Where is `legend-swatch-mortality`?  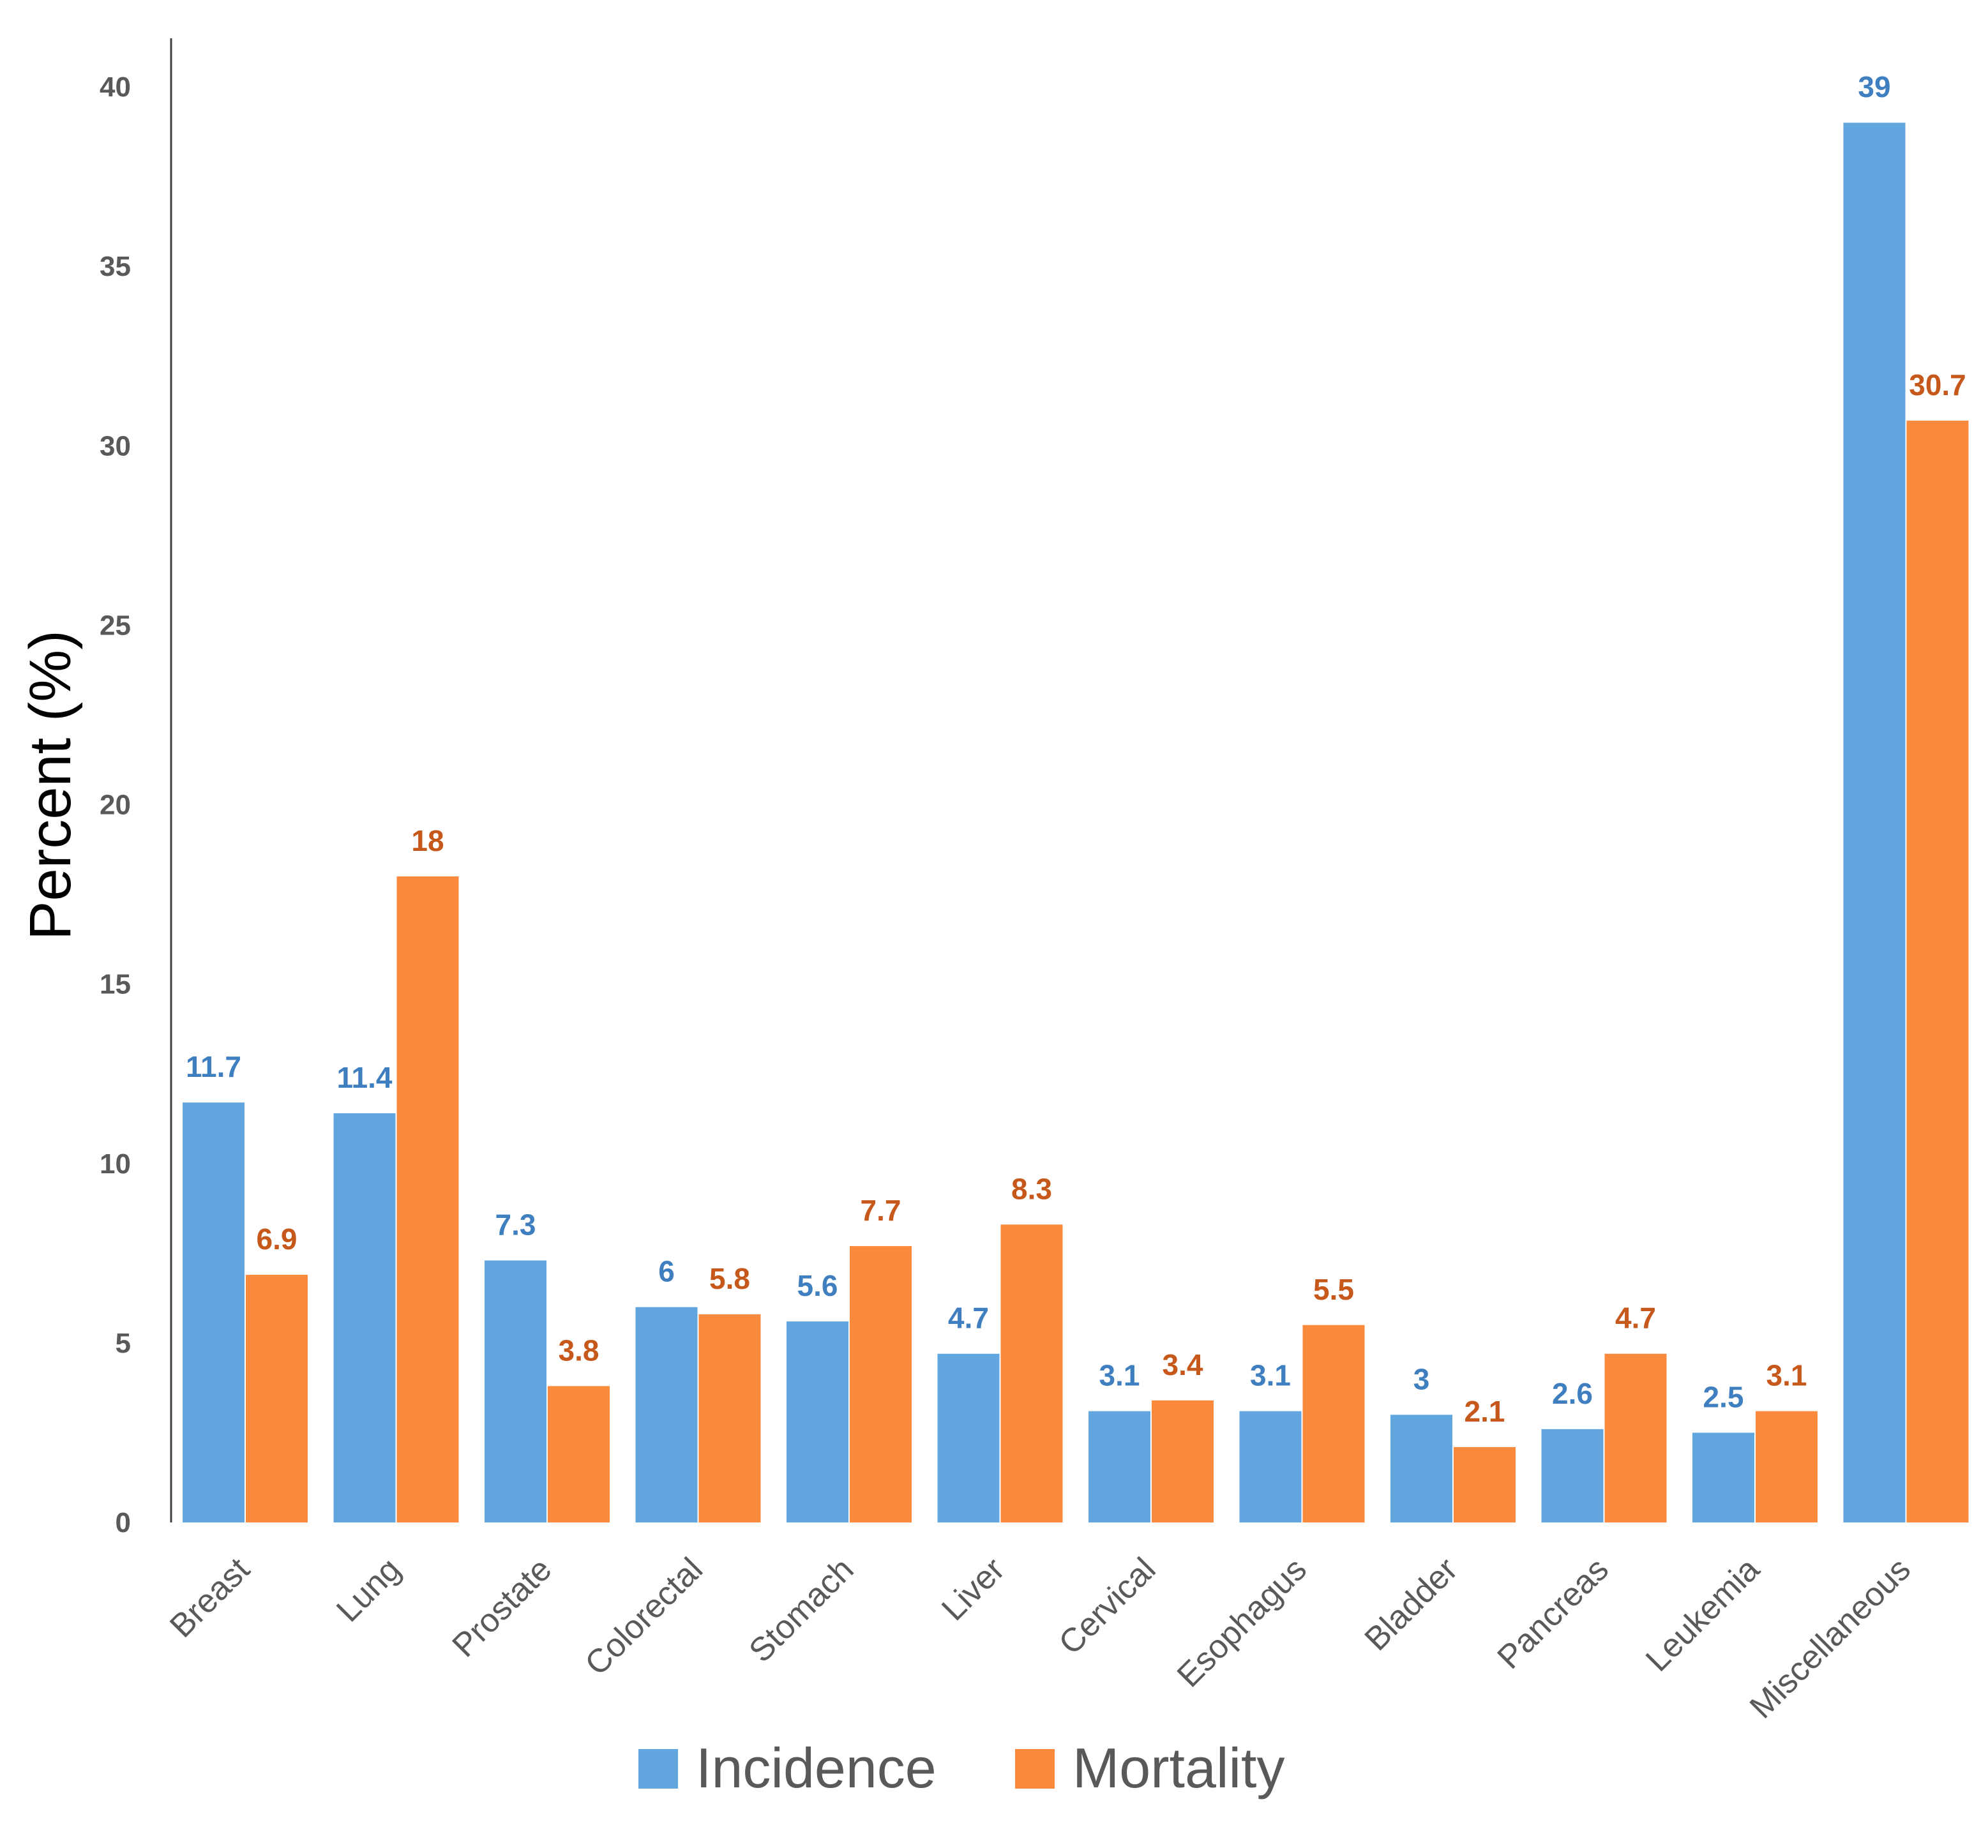
legend-swatch-mortality is located at coordinates (1035, 1769).